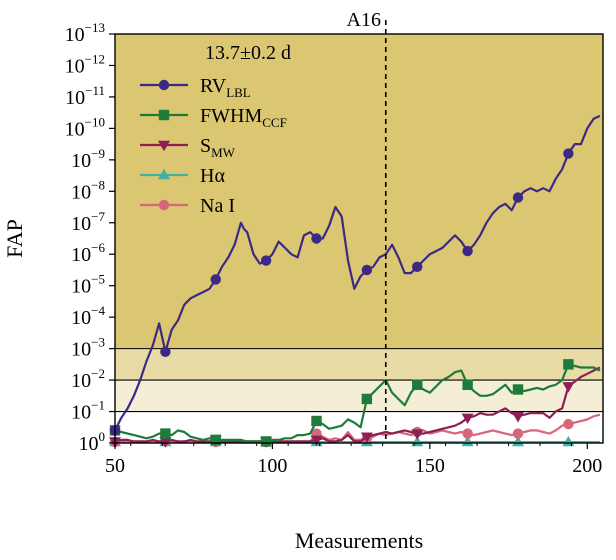 Image resolution: width=616 pixels, height=560 pixels. Describe the element at coordinates (430, 466) in the screenshot. I see `x-tick-label-2: 150` at that location.